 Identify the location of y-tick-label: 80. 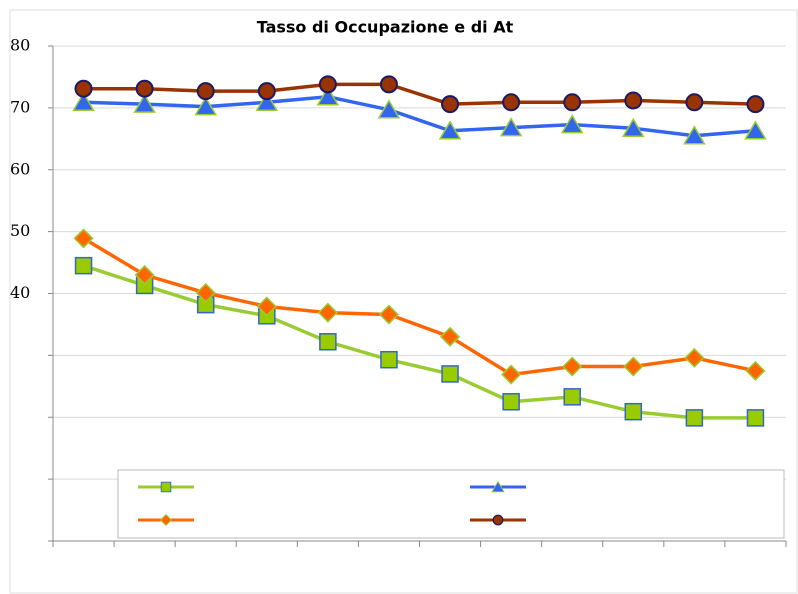
(20, 45).